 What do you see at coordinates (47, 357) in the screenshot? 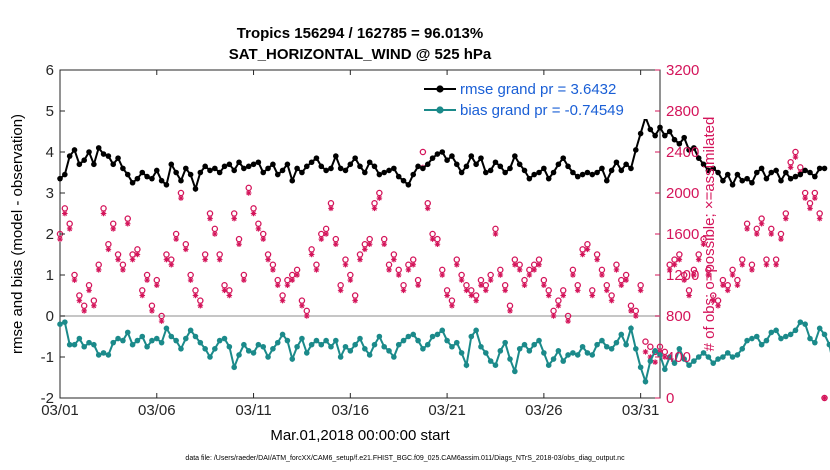
I see `y-tick-label: -1` at bounding box center [47, 357].